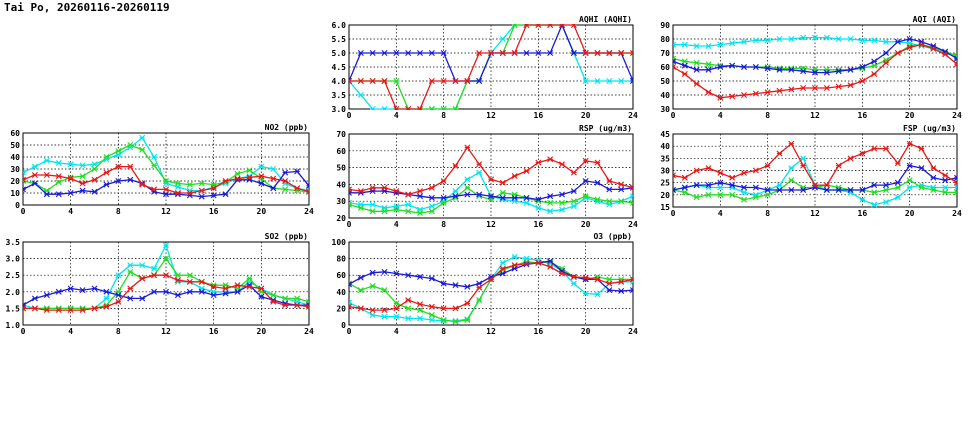  I want to click on series-group, so click(815, 174).